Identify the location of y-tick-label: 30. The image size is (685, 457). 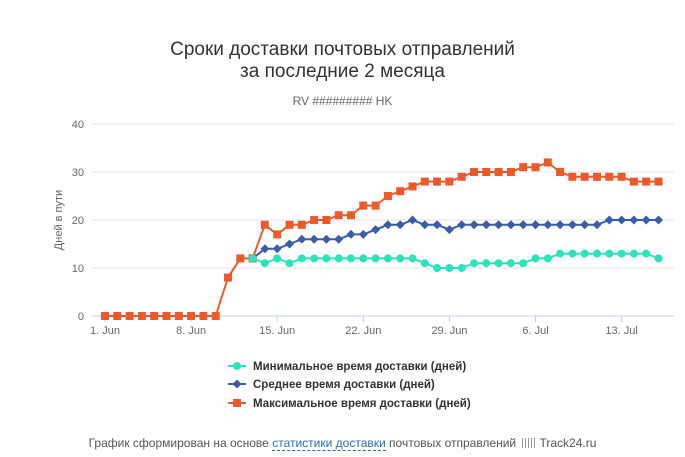
(78, 173).